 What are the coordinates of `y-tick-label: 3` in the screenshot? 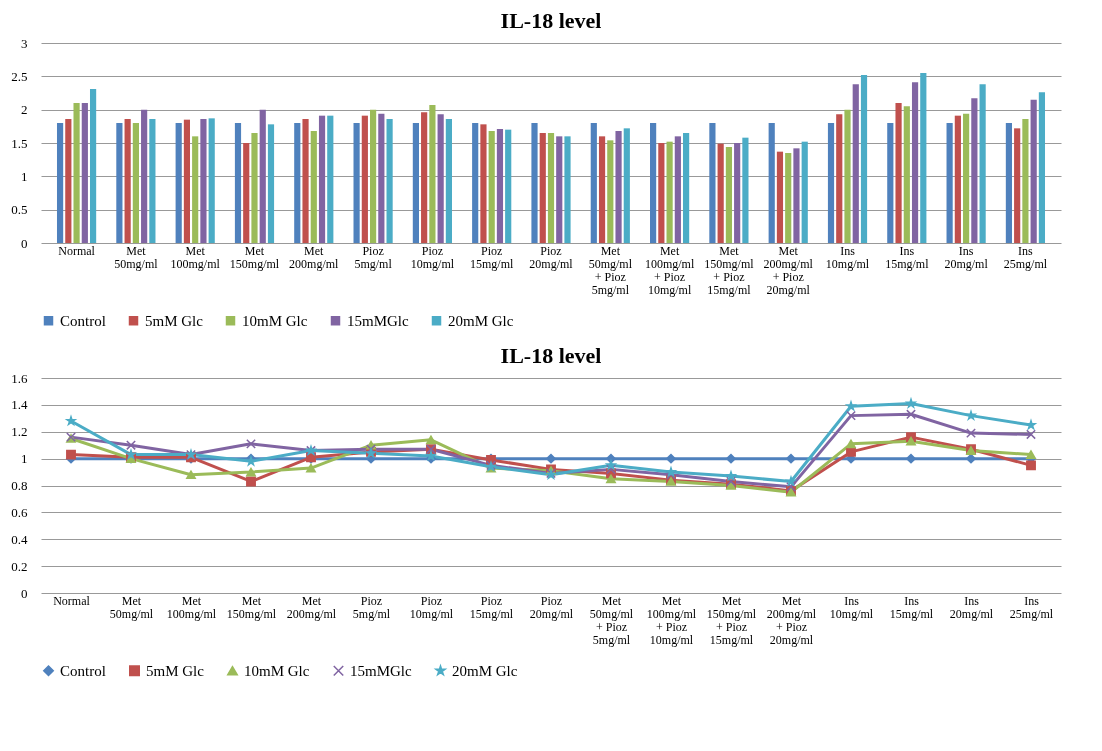 It's located at (24, 43).